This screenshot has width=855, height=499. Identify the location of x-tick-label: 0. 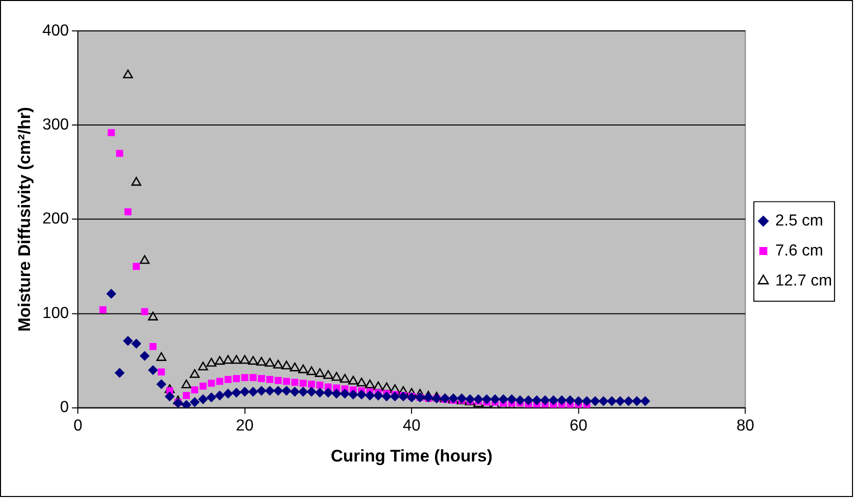
(77, 426).